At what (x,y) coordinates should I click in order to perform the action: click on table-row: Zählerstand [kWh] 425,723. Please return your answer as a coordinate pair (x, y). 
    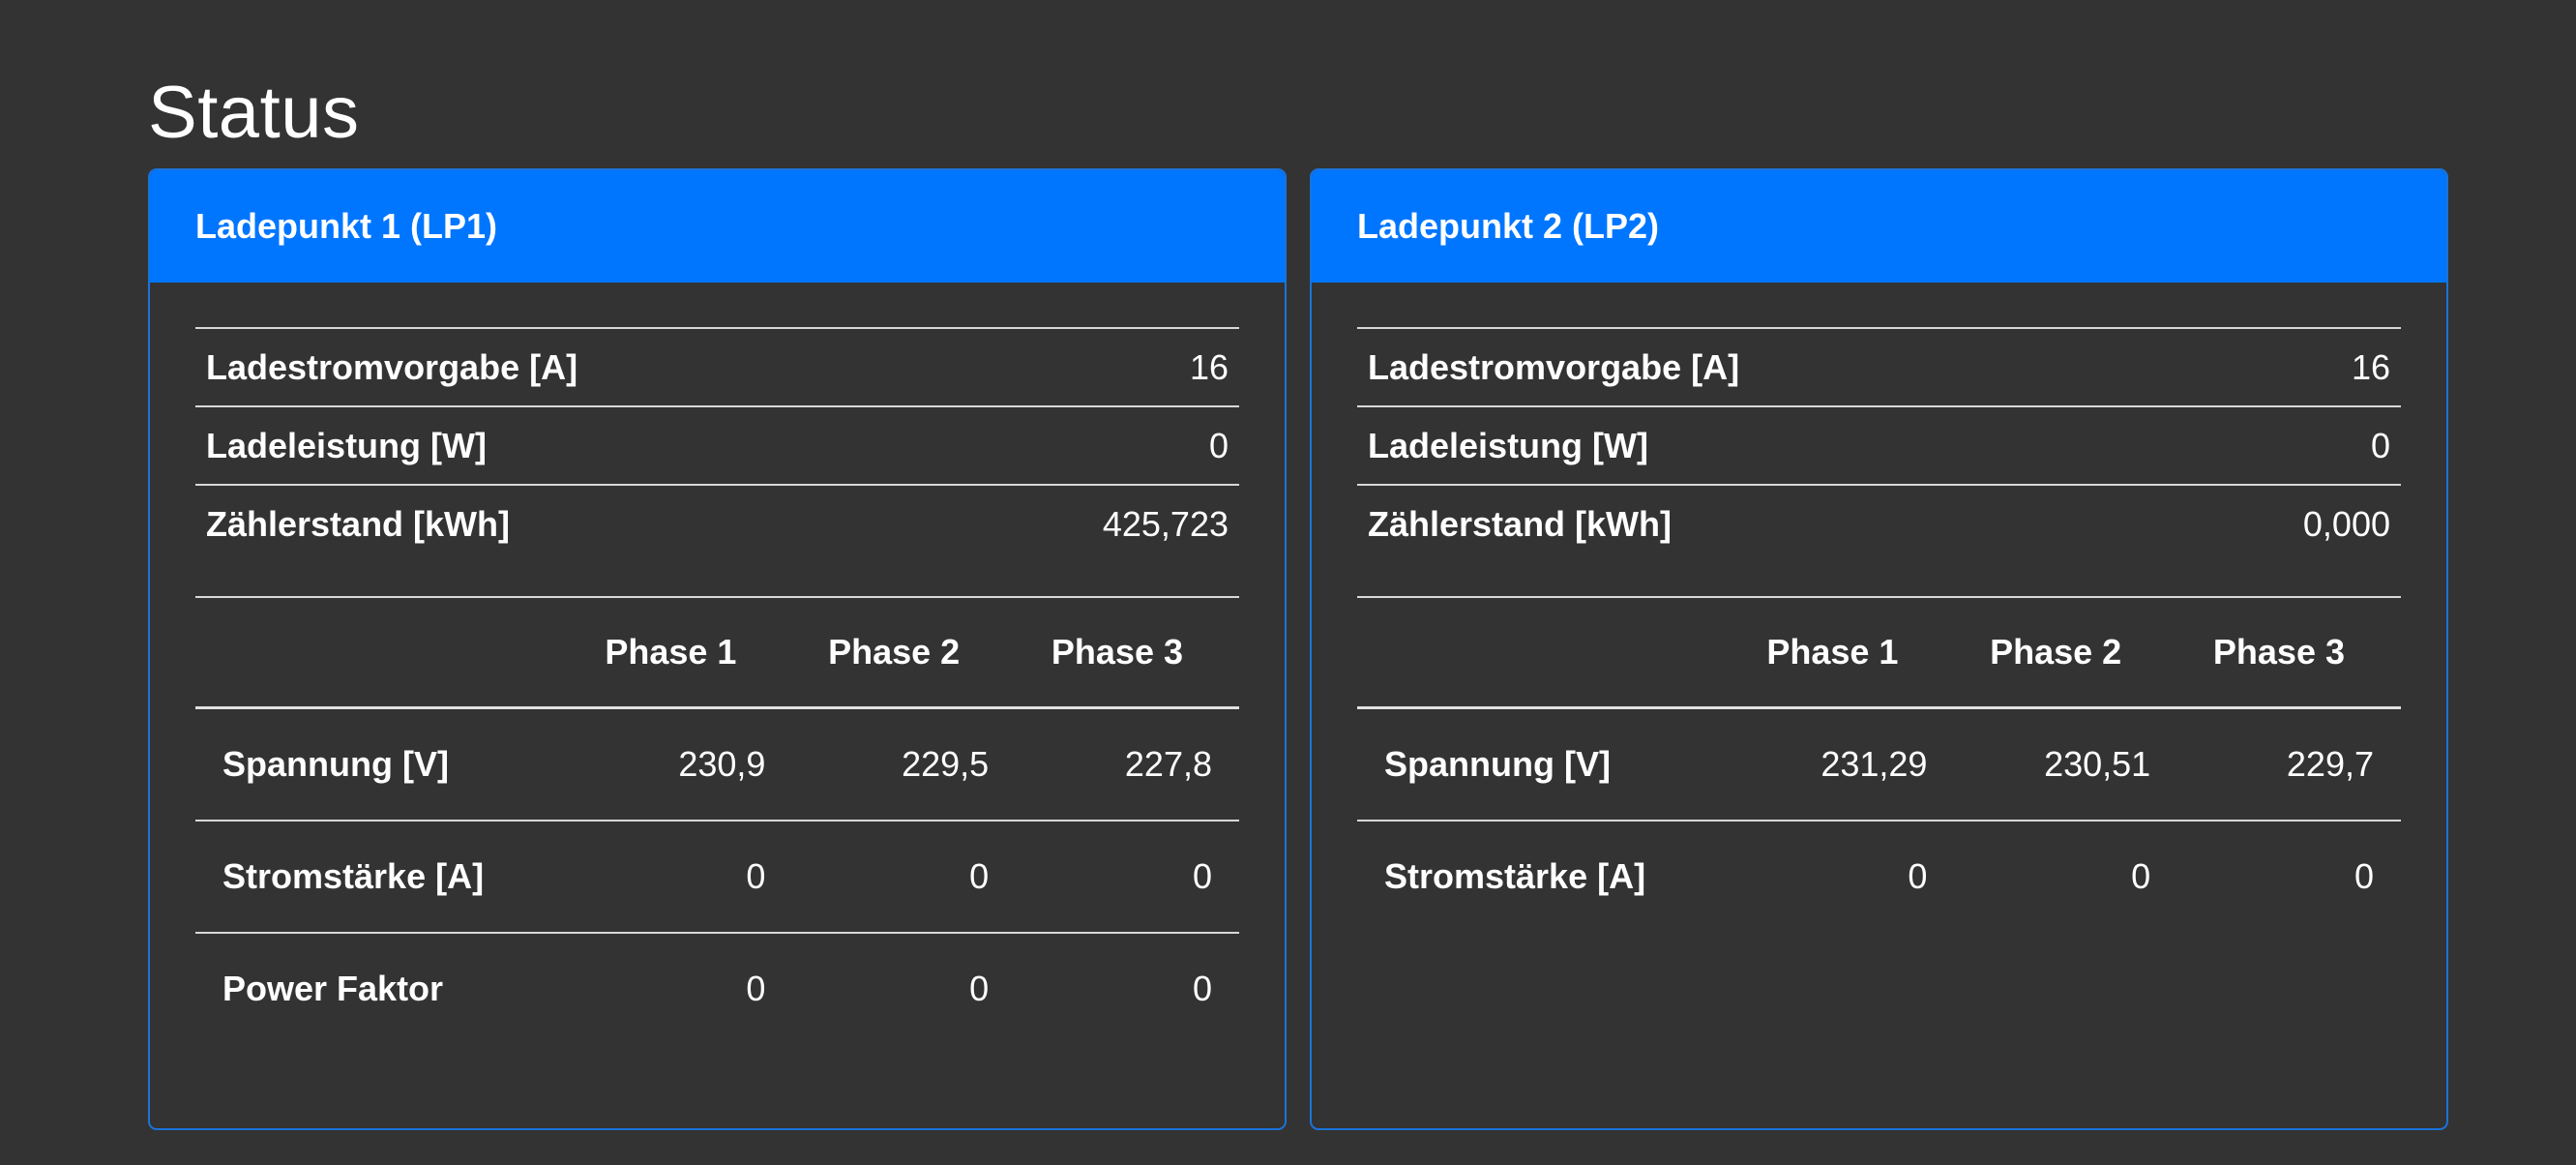
    Looking at the image, I should click on (717, 523).